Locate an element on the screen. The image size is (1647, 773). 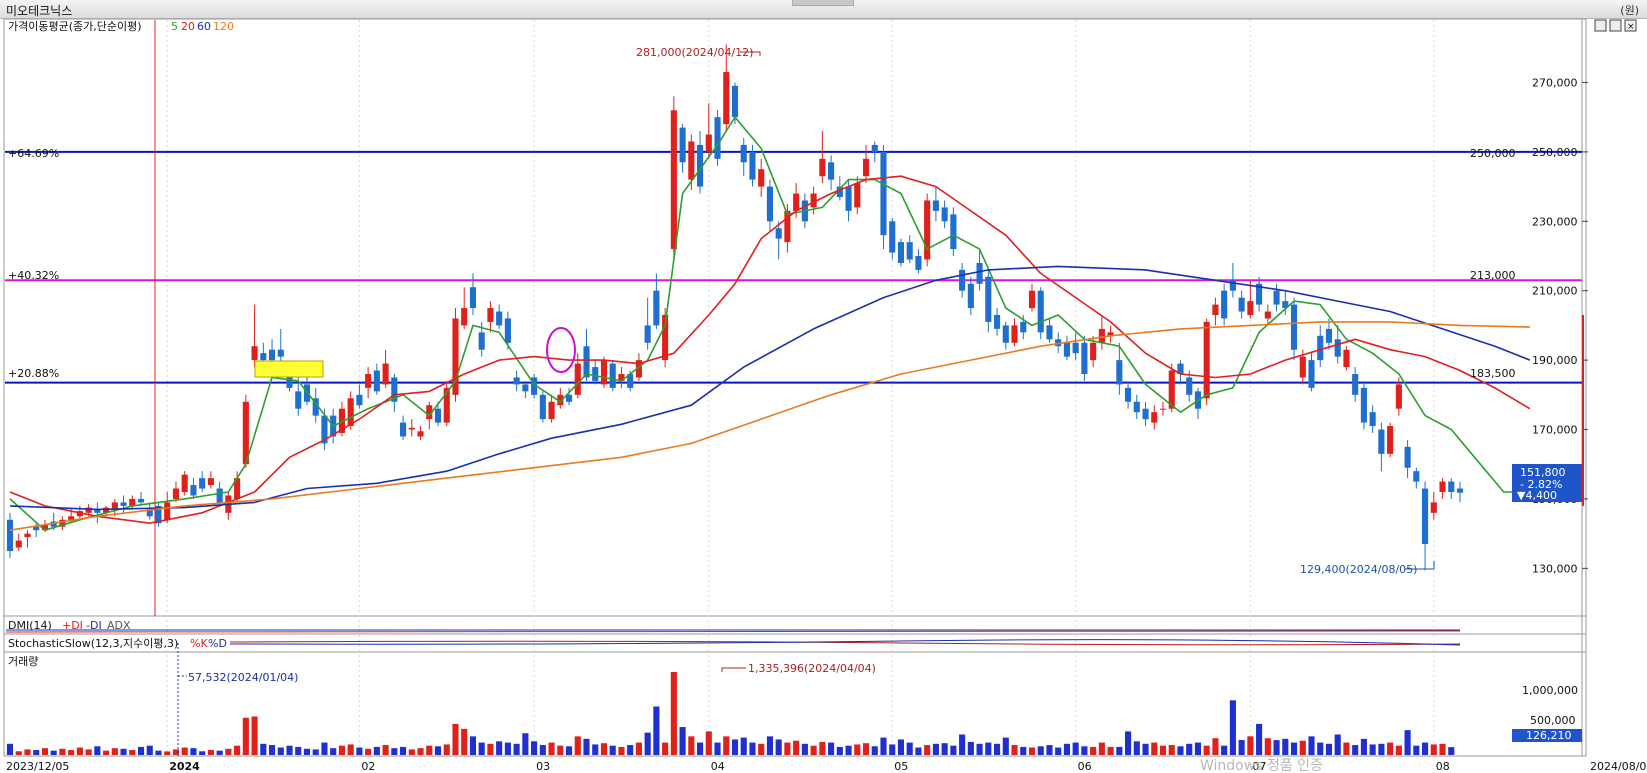
date-label: 2024 is located at coordinates (184, 766).